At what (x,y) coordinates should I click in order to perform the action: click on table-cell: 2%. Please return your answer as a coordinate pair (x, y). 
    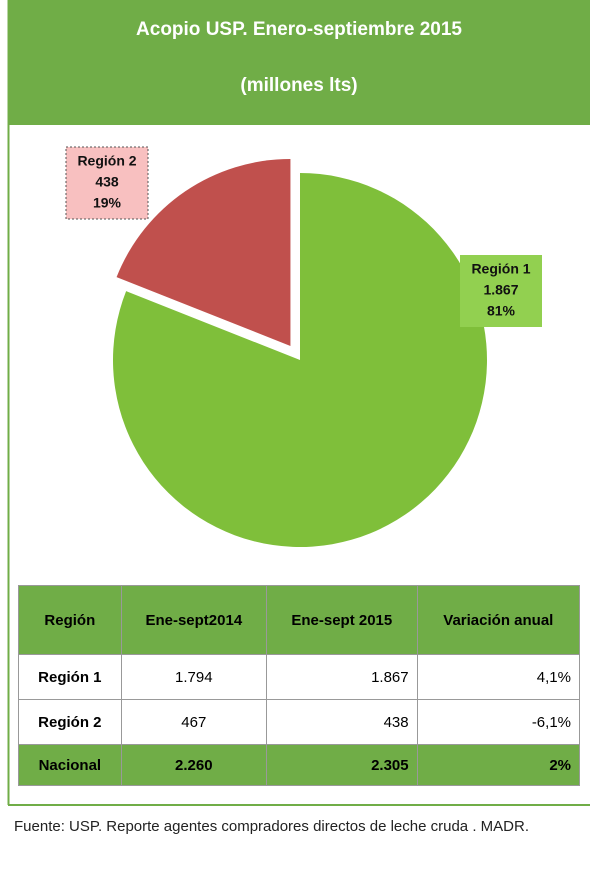
    Looking at the image, I should click on (498, 765).